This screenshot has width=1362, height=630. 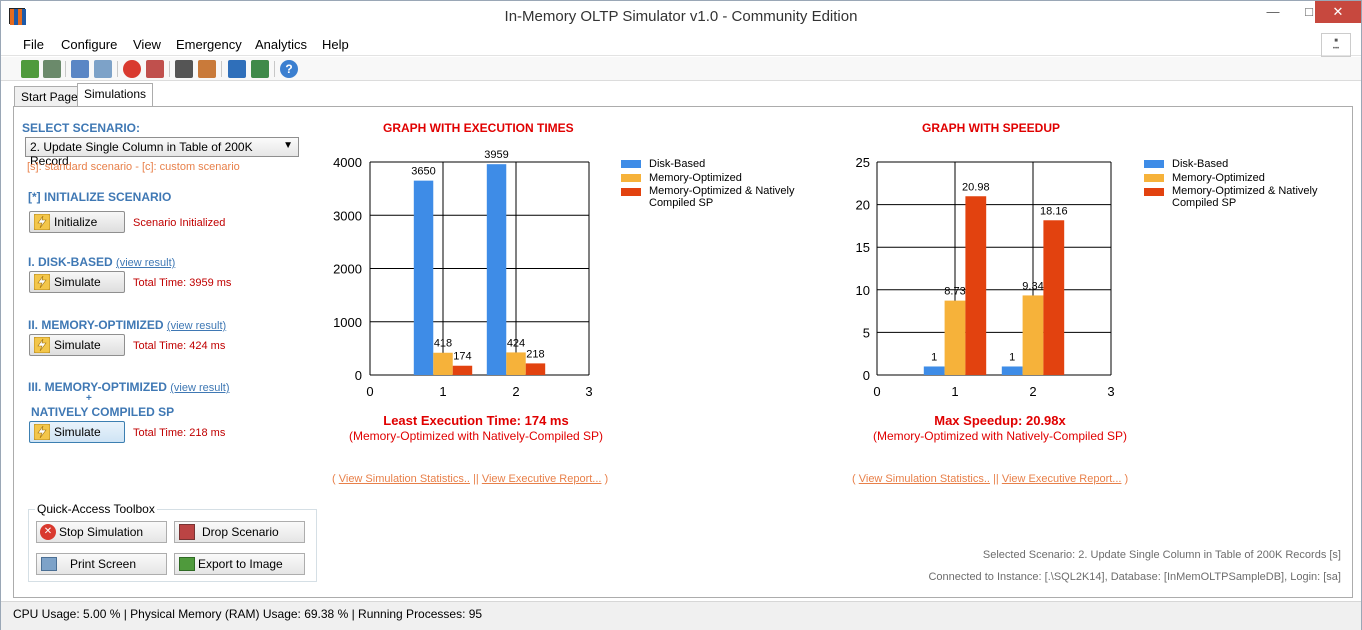 What do you see at coordinates (476, 420) in the screenshot?
I see `least-execution-time: Least Execution Time: 174 ms` at bounding box center [476, 420].